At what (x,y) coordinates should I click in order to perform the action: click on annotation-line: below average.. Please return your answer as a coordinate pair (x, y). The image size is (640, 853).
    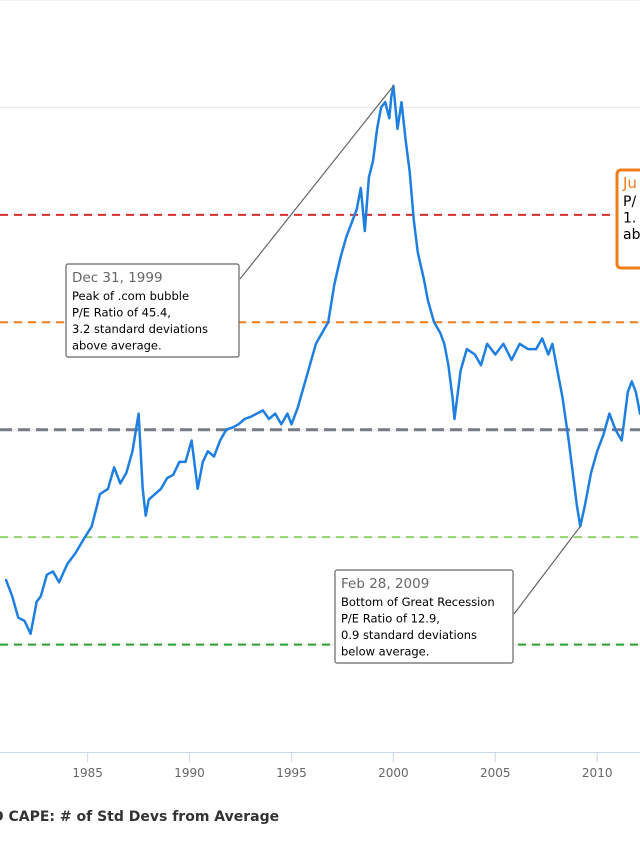
    Looking at the image, I should click on (385, 652).